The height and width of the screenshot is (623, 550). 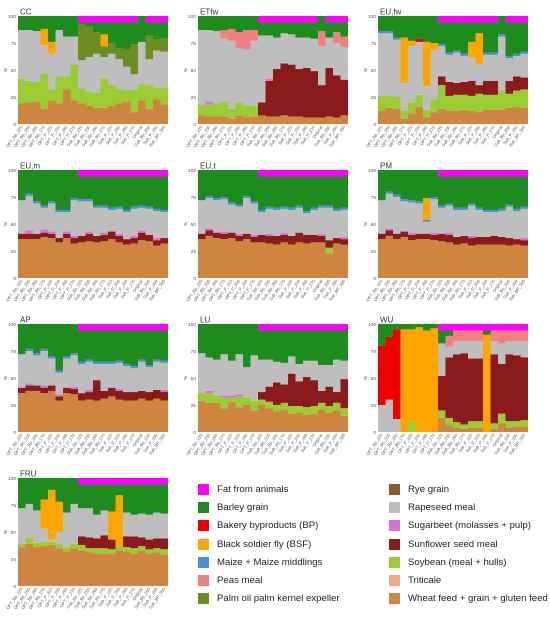 What do you see at coordinates (387, 320) in the screenshot?
I see `panel-title: WU` at bounding box center [387, 320].